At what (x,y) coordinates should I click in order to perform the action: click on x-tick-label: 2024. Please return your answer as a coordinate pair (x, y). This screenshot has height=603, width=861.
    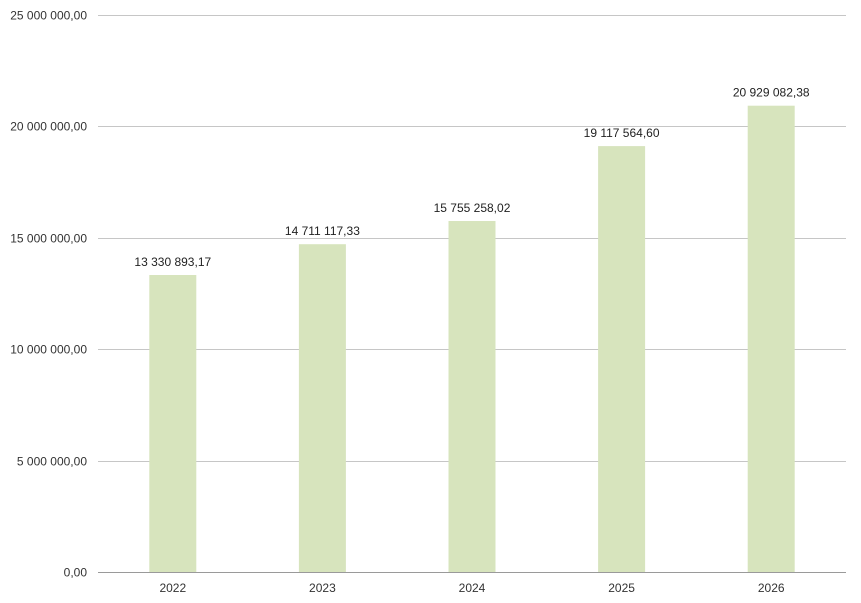
    Looking at the image, I should click on (472, 588).